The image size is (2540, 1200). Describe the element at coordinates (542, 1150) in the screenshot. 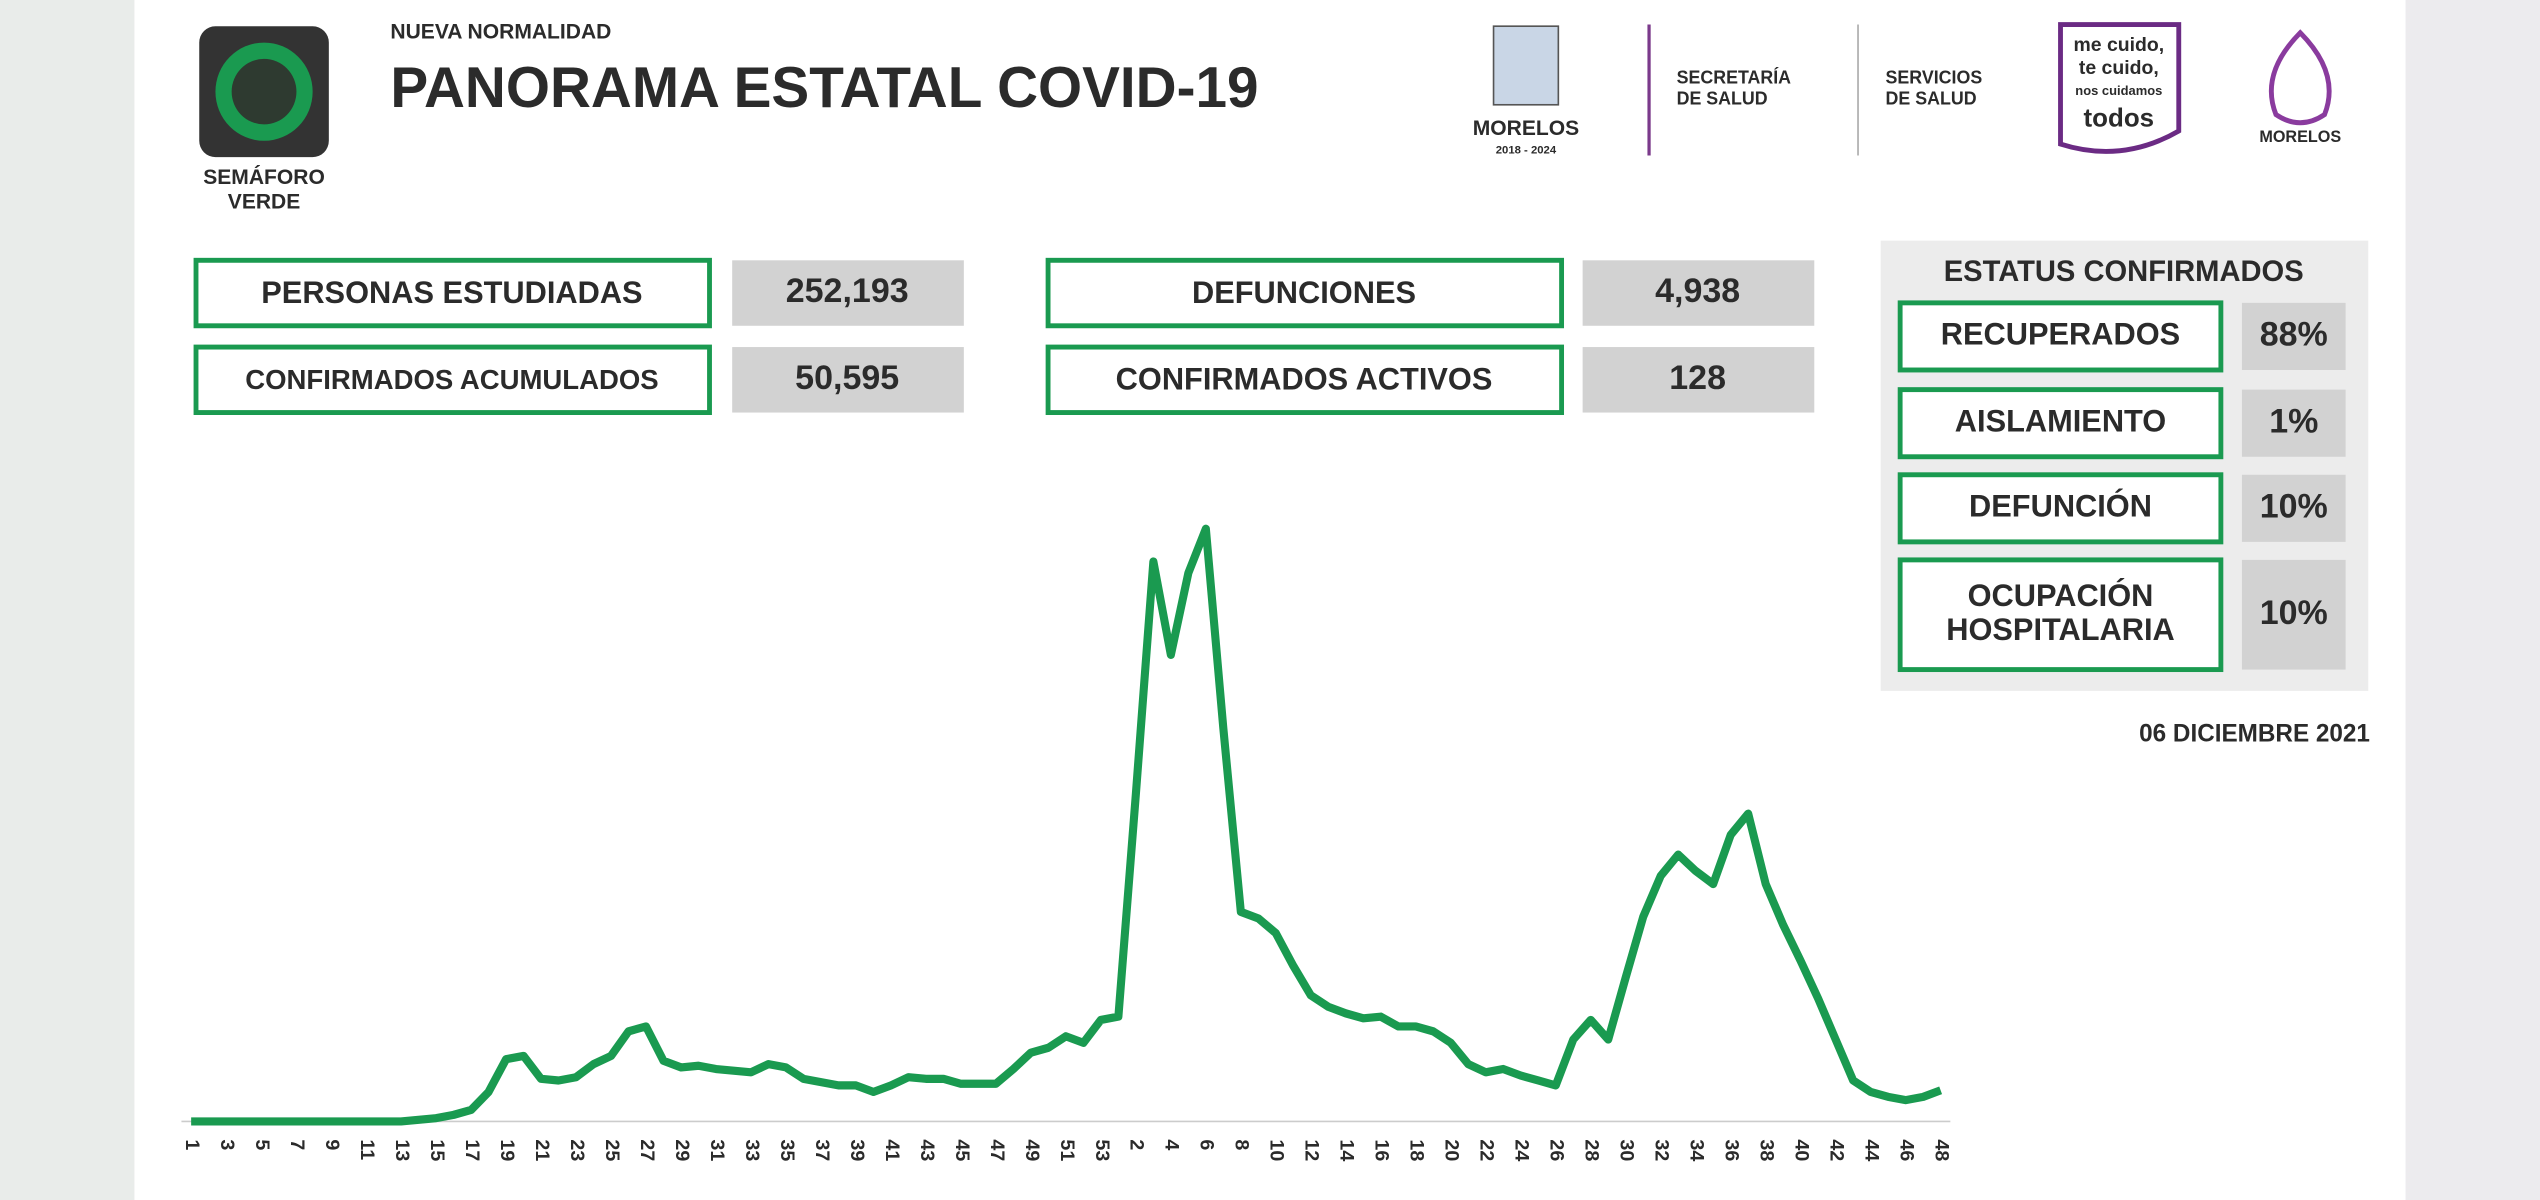

I see `x-tick-label: 21` at that location.